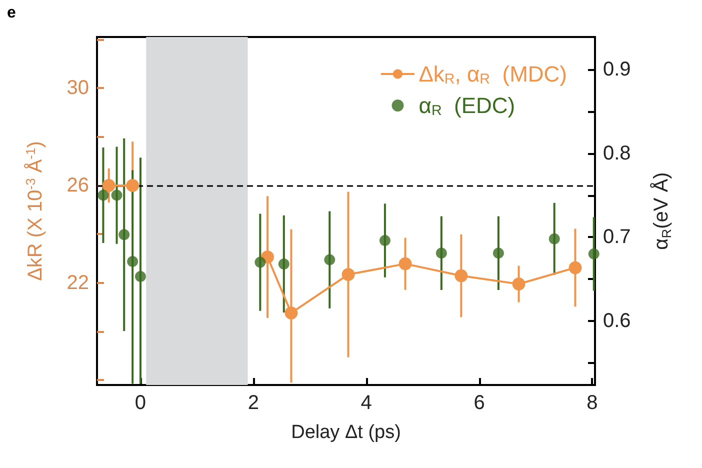 The image size is (702, 468). Describe the element at coordinates (617, 237) in the screenshot. I see `y2-tick-label: 0.7` at that location.